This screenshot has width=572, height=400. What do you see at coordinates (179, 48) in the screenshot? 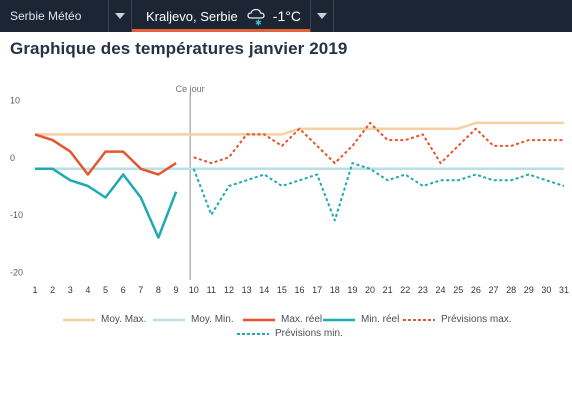
I see `page-title: Graphique des températures janvier 2019` at bounding box center [179, 48].